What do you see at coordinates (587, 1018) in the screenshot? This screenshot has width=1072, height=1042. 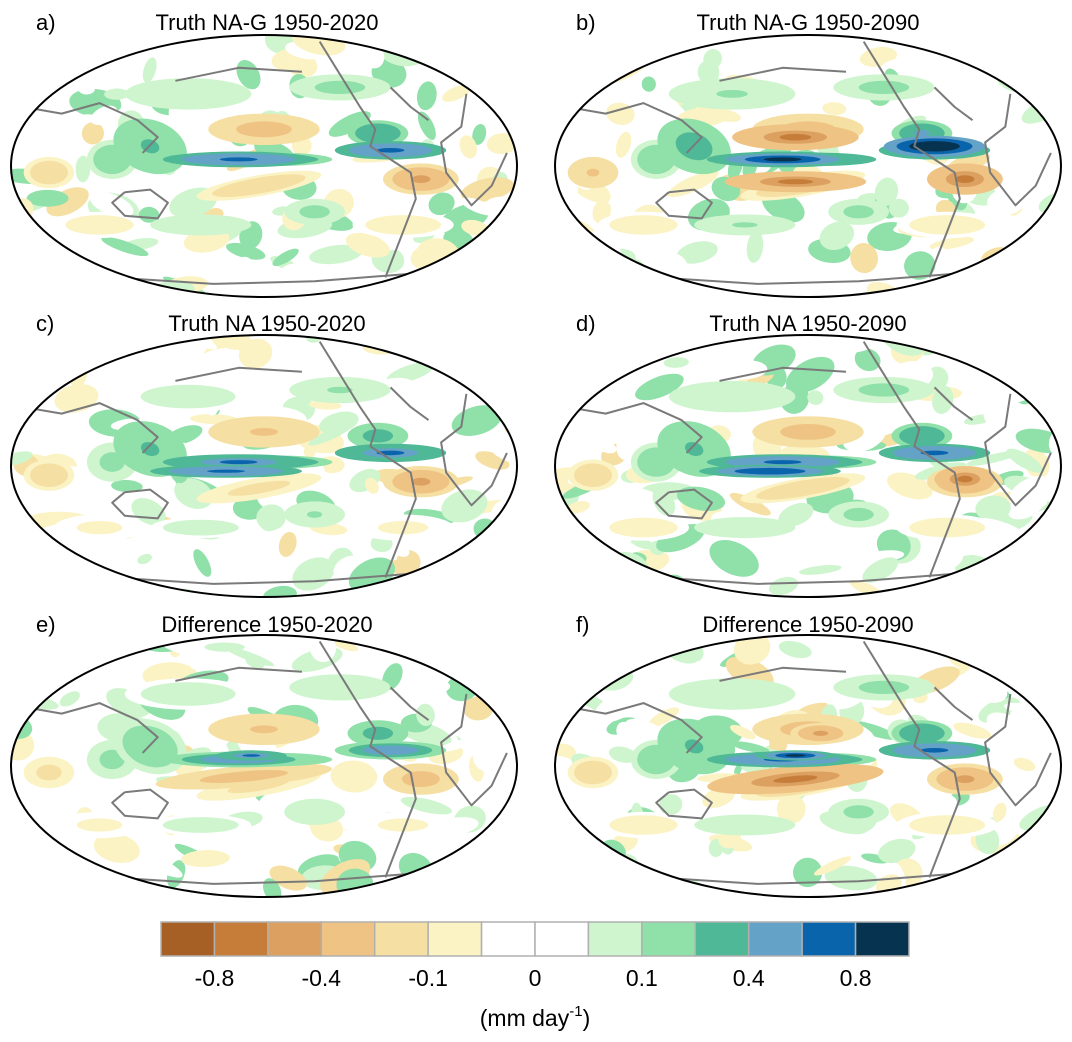 I see `colorbar-units-suffix: )` at bounding box center [587, 1018].